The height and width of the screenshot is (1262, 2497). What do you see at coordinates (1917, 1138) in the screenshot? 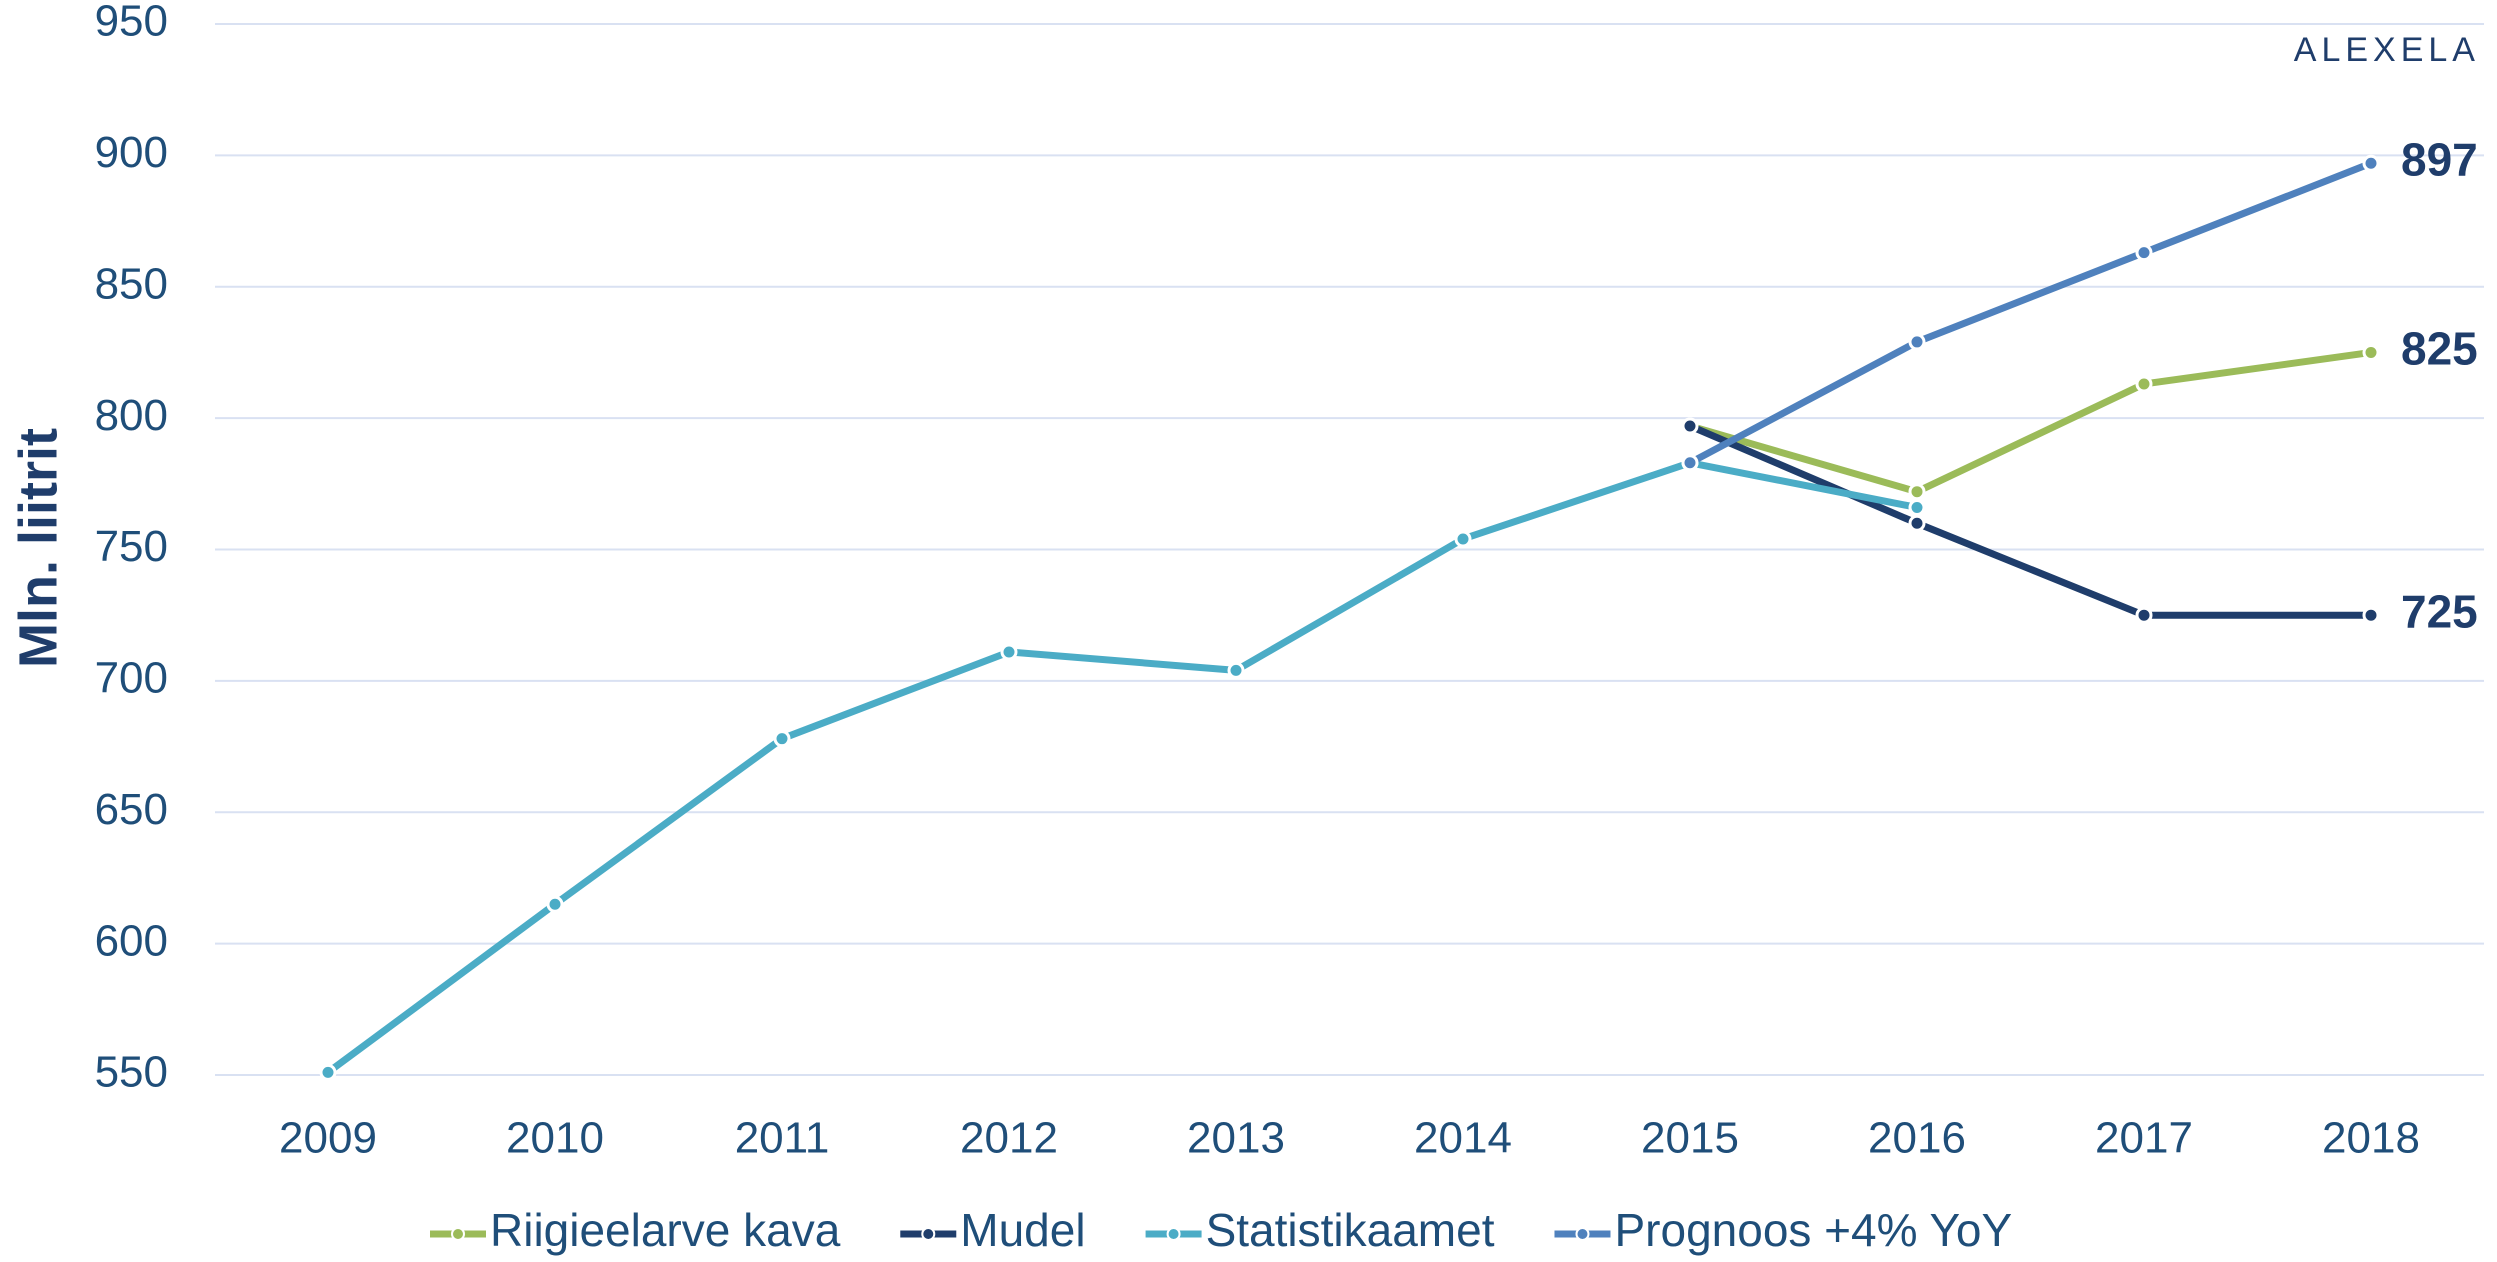
I see `x-tick-label: 2016` at bounding box center [1917, 1138].